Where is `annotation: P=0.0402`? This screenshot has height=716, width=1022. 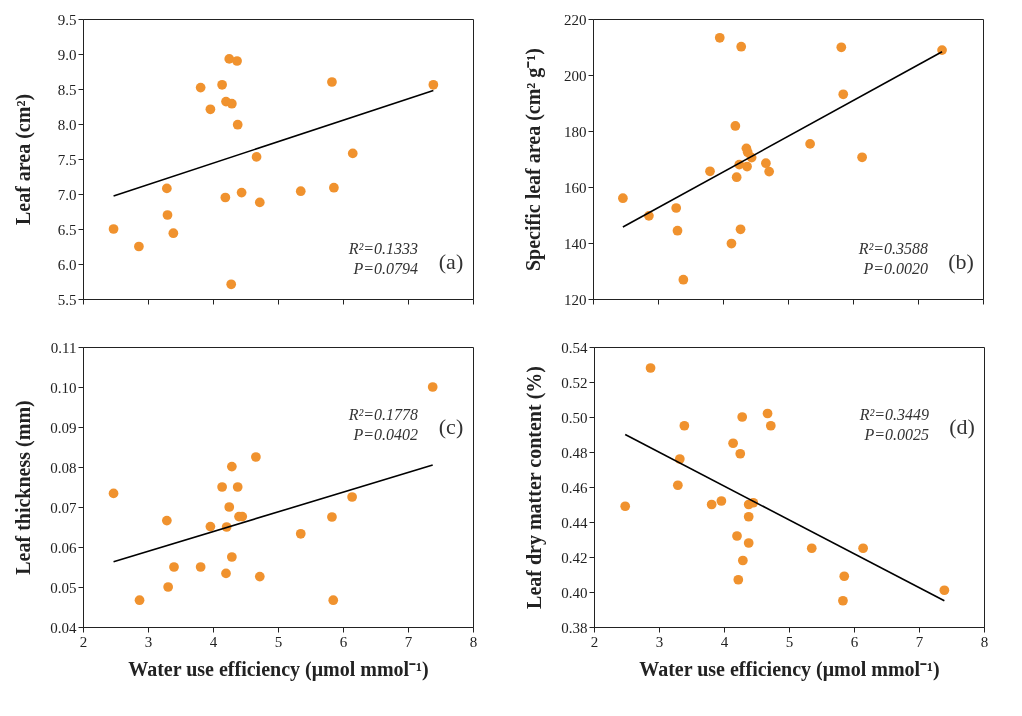 annotation: P=0.0402 is located at coordinates (385, 434).